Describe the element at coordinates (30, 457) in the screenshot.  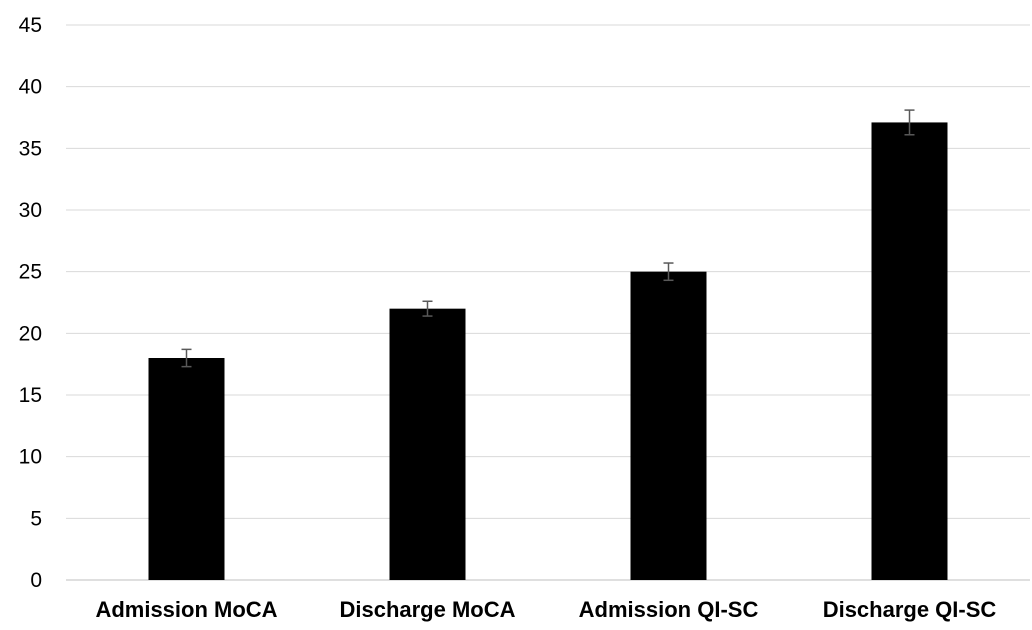
I see `y-tick-label-10: 10` at that location.